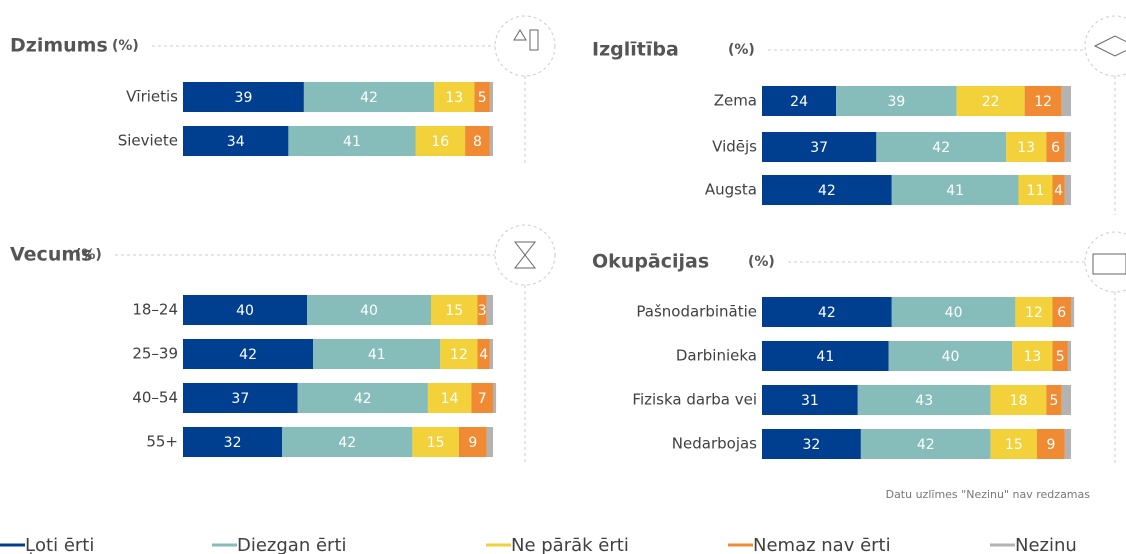 This screenshot has width=1126, height=554. What do you see at coordinates (51, 255) in the screenshot?
I see `chart-title: Vecums` at bounding box center [51, 255].